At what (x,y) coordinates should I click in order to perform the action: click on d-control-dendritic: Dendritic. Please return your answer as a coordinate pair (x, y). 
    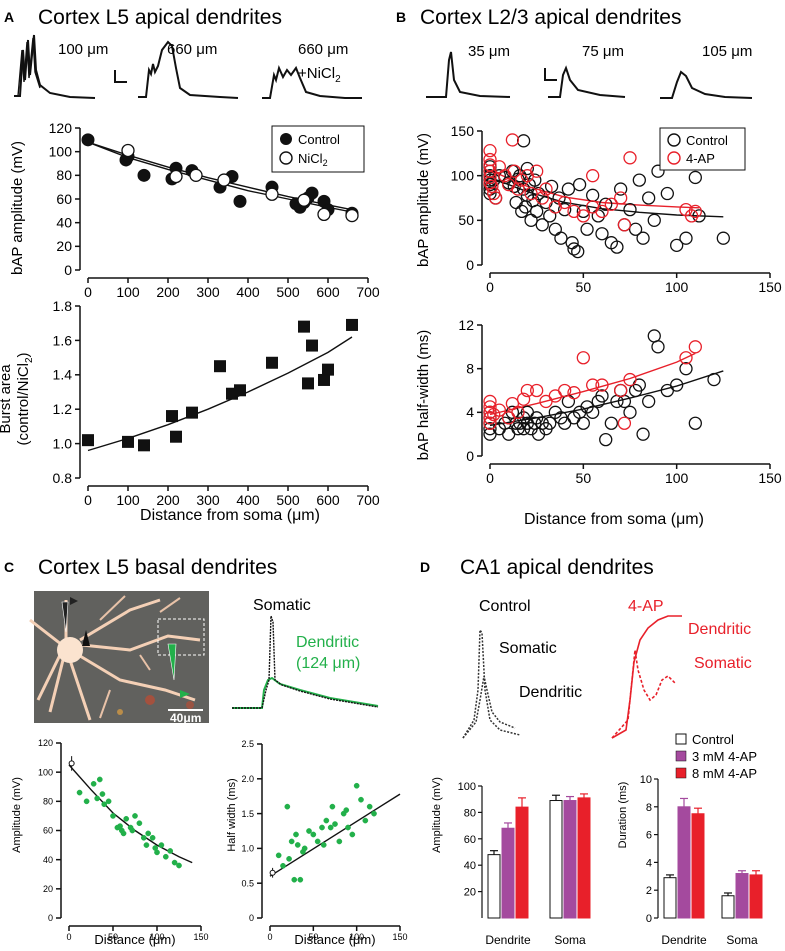
    Looking at the image, I should click on (550, 692).